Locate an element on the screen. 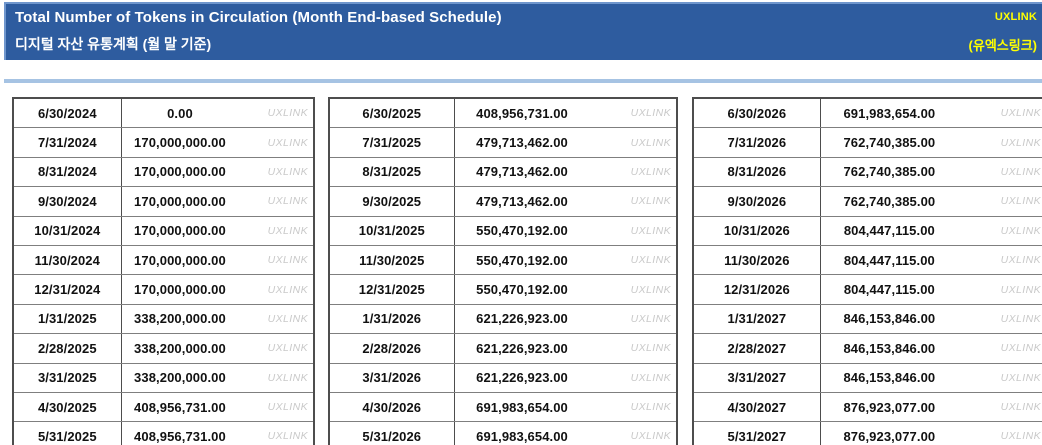 Image resolution: width=1042 pixels, height=445 pixels. date-cell: 5/31/2026 is located at coordinates (392, 433).